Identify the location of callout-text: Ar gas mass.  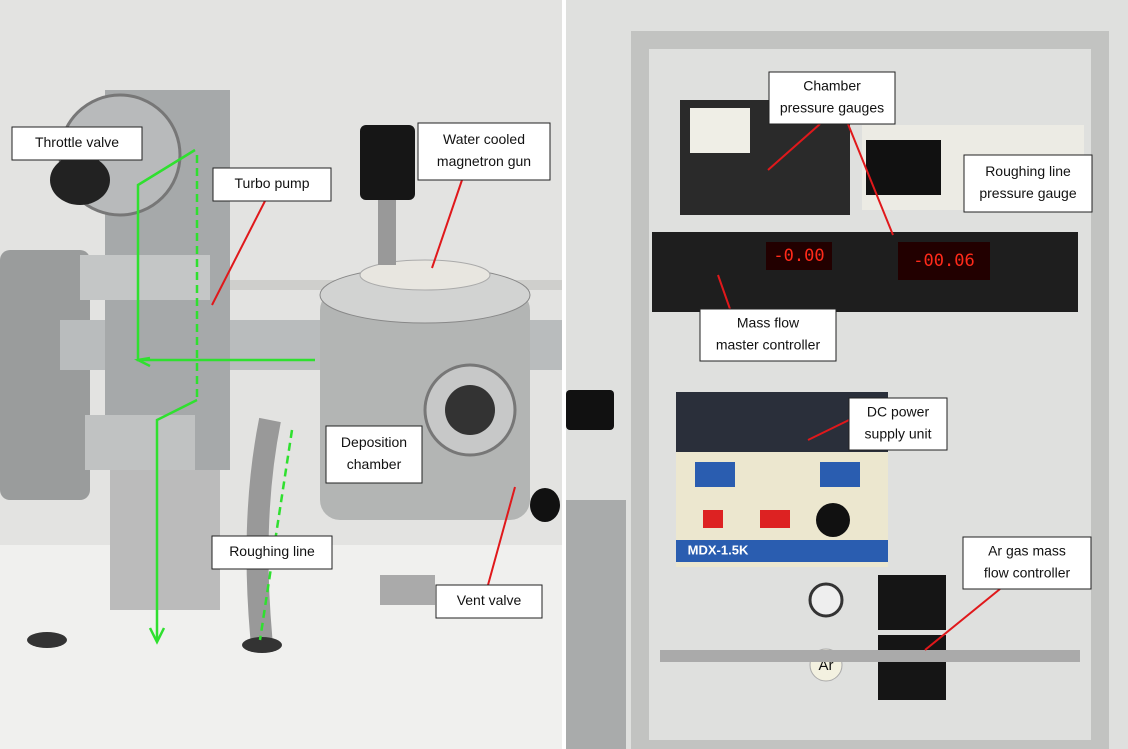
(1027, 551).